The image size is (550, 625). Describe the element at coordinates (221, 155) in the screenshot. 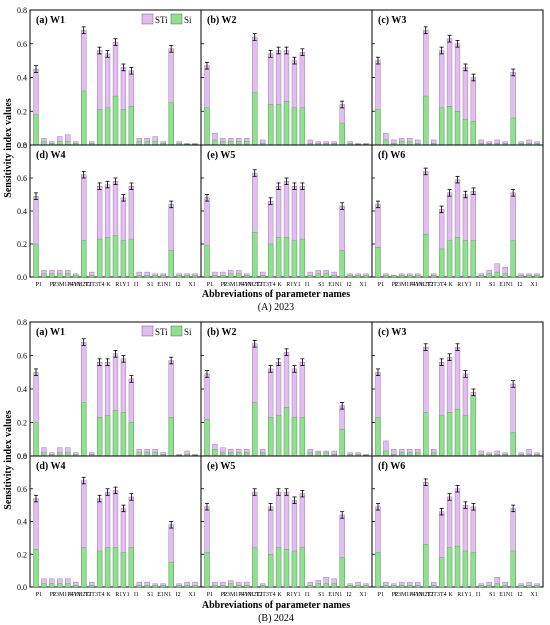

I see `panel-label: (e) W5` at that location.